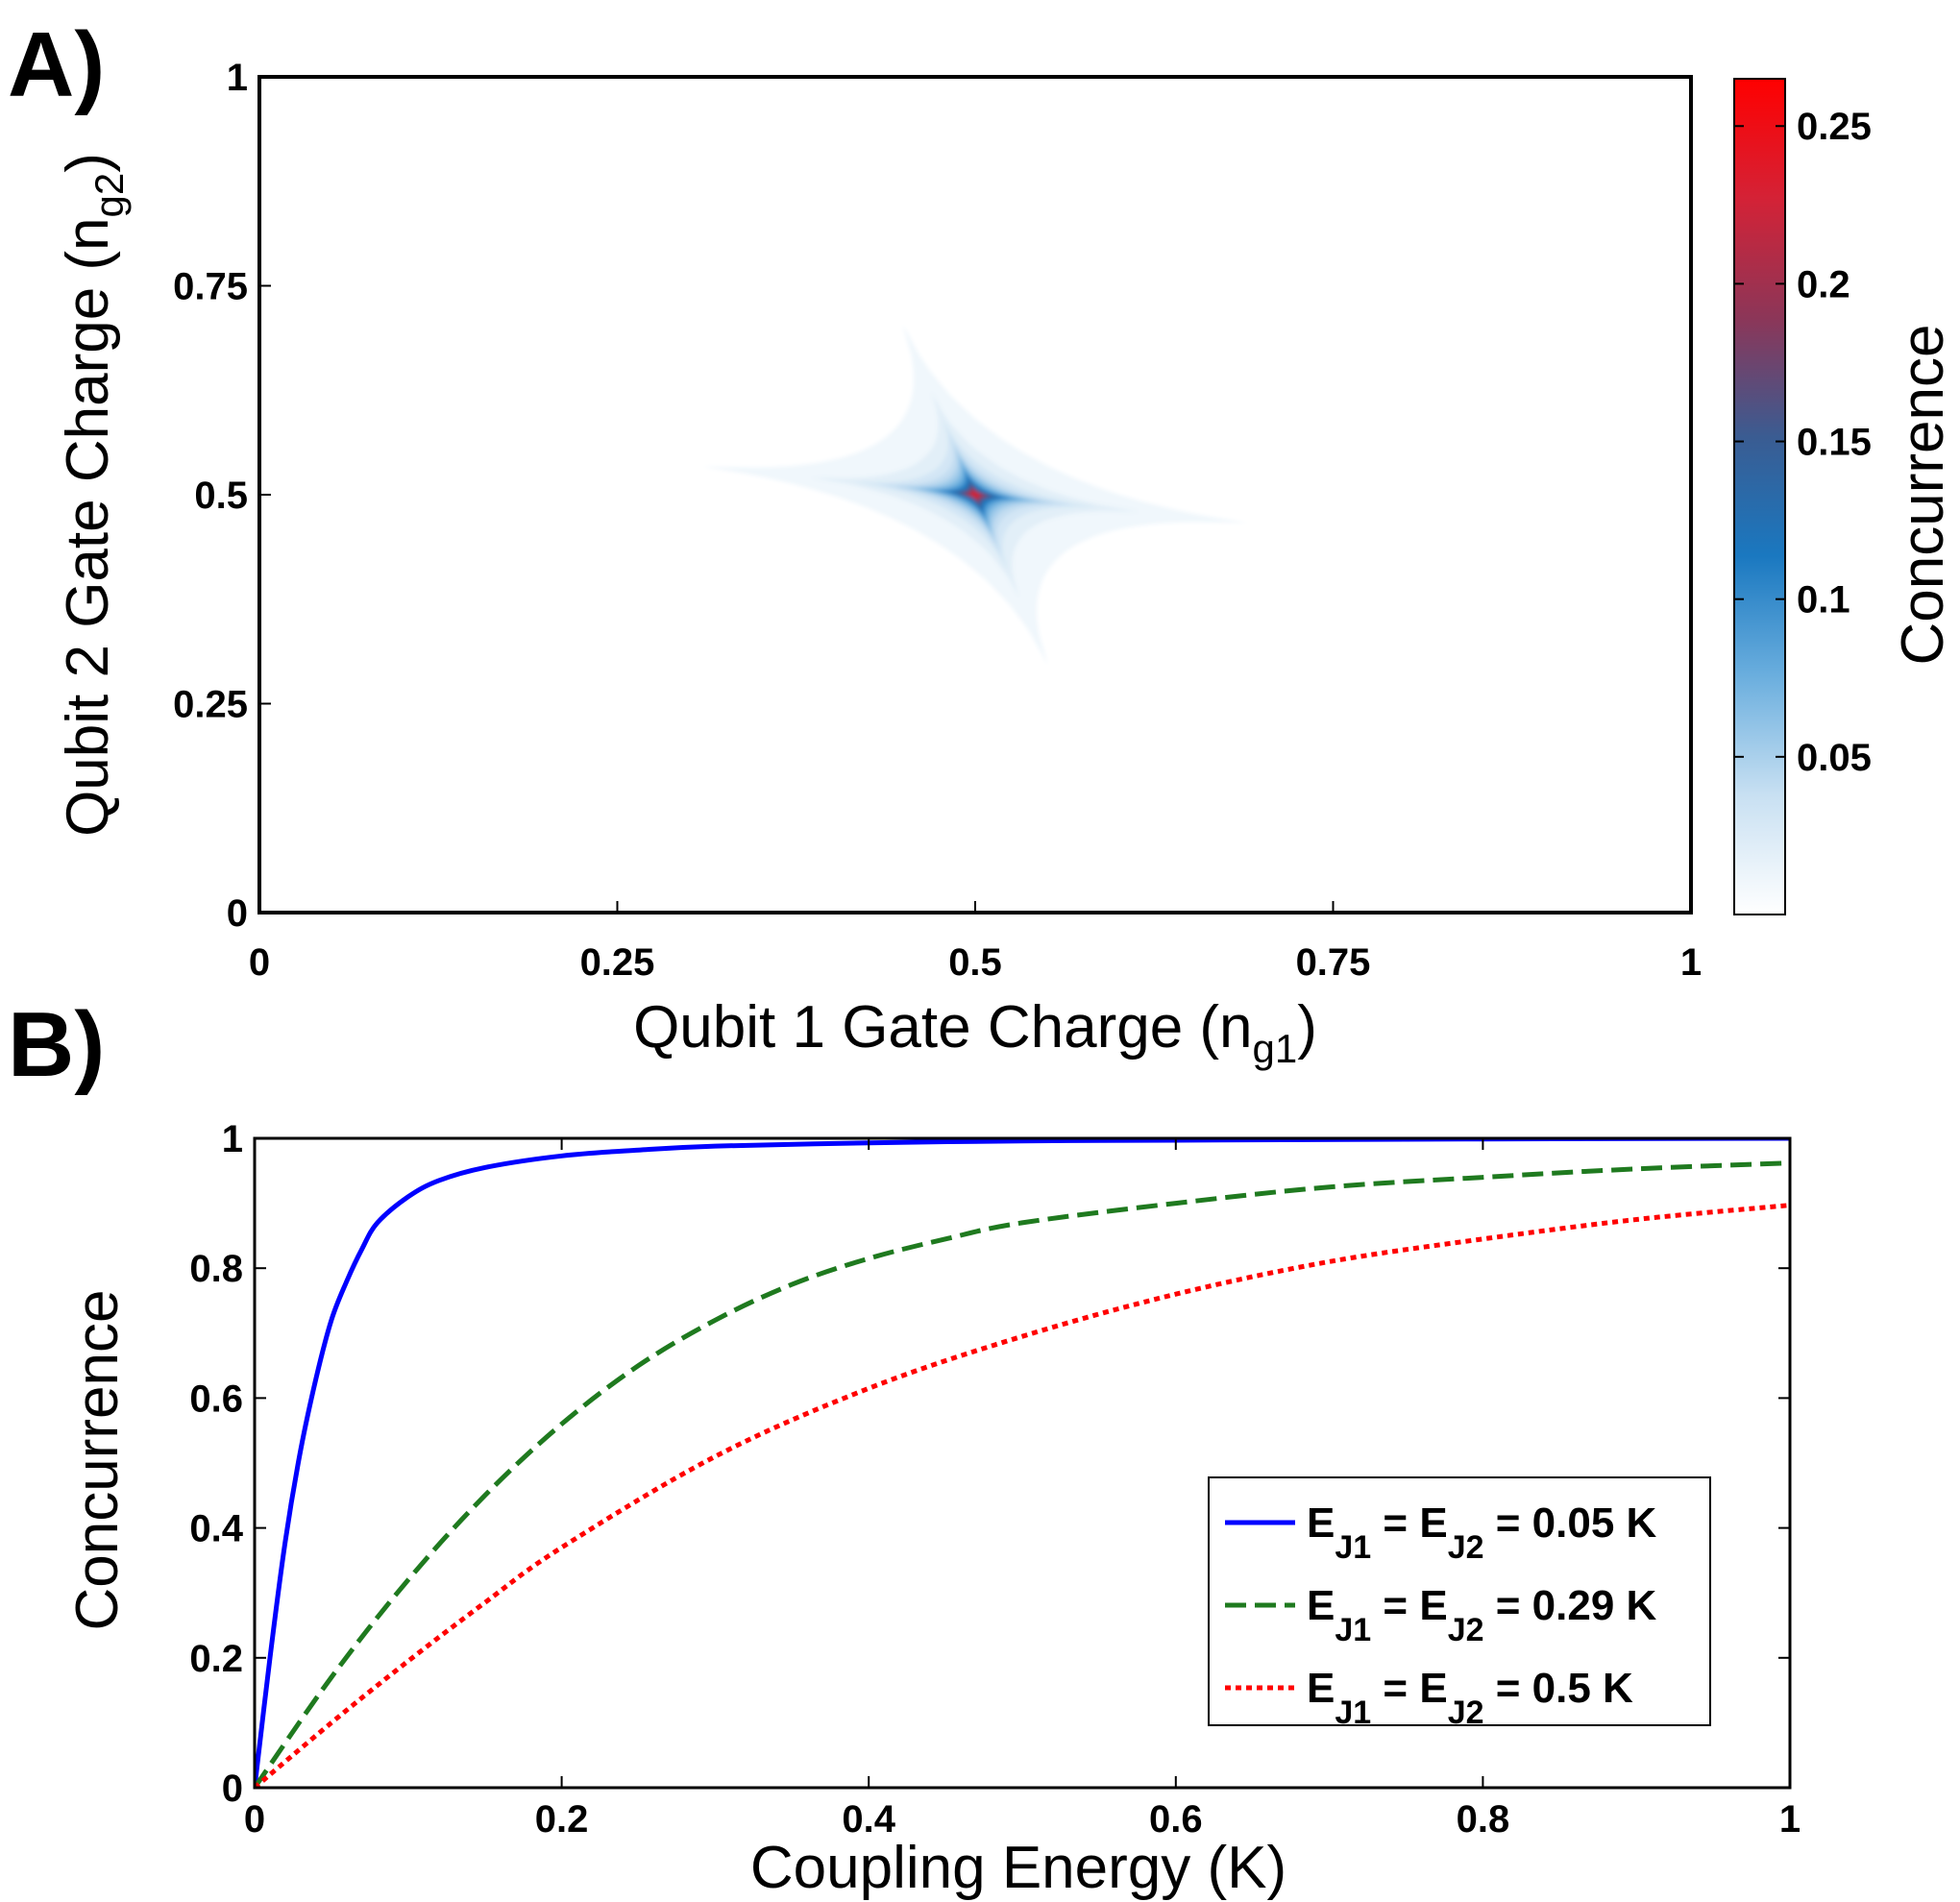 This screenshot has width=1960, height=1902. I want to click on heatmap-contour-level, so click(975, 495).